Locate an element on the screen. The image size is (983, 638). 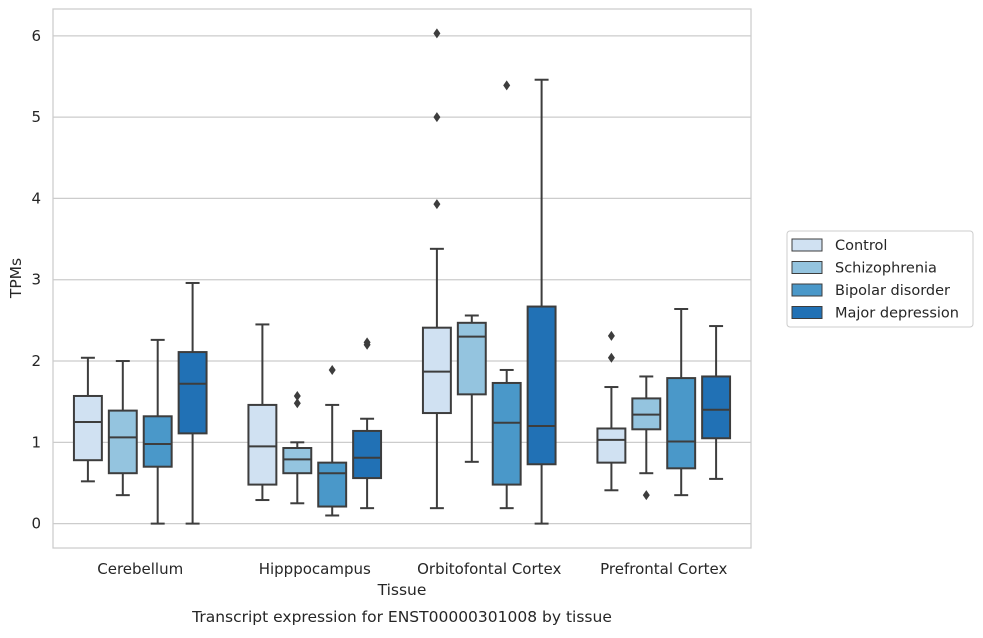
legend-label: Bipolar disorder is located at coordinates (892, 291).